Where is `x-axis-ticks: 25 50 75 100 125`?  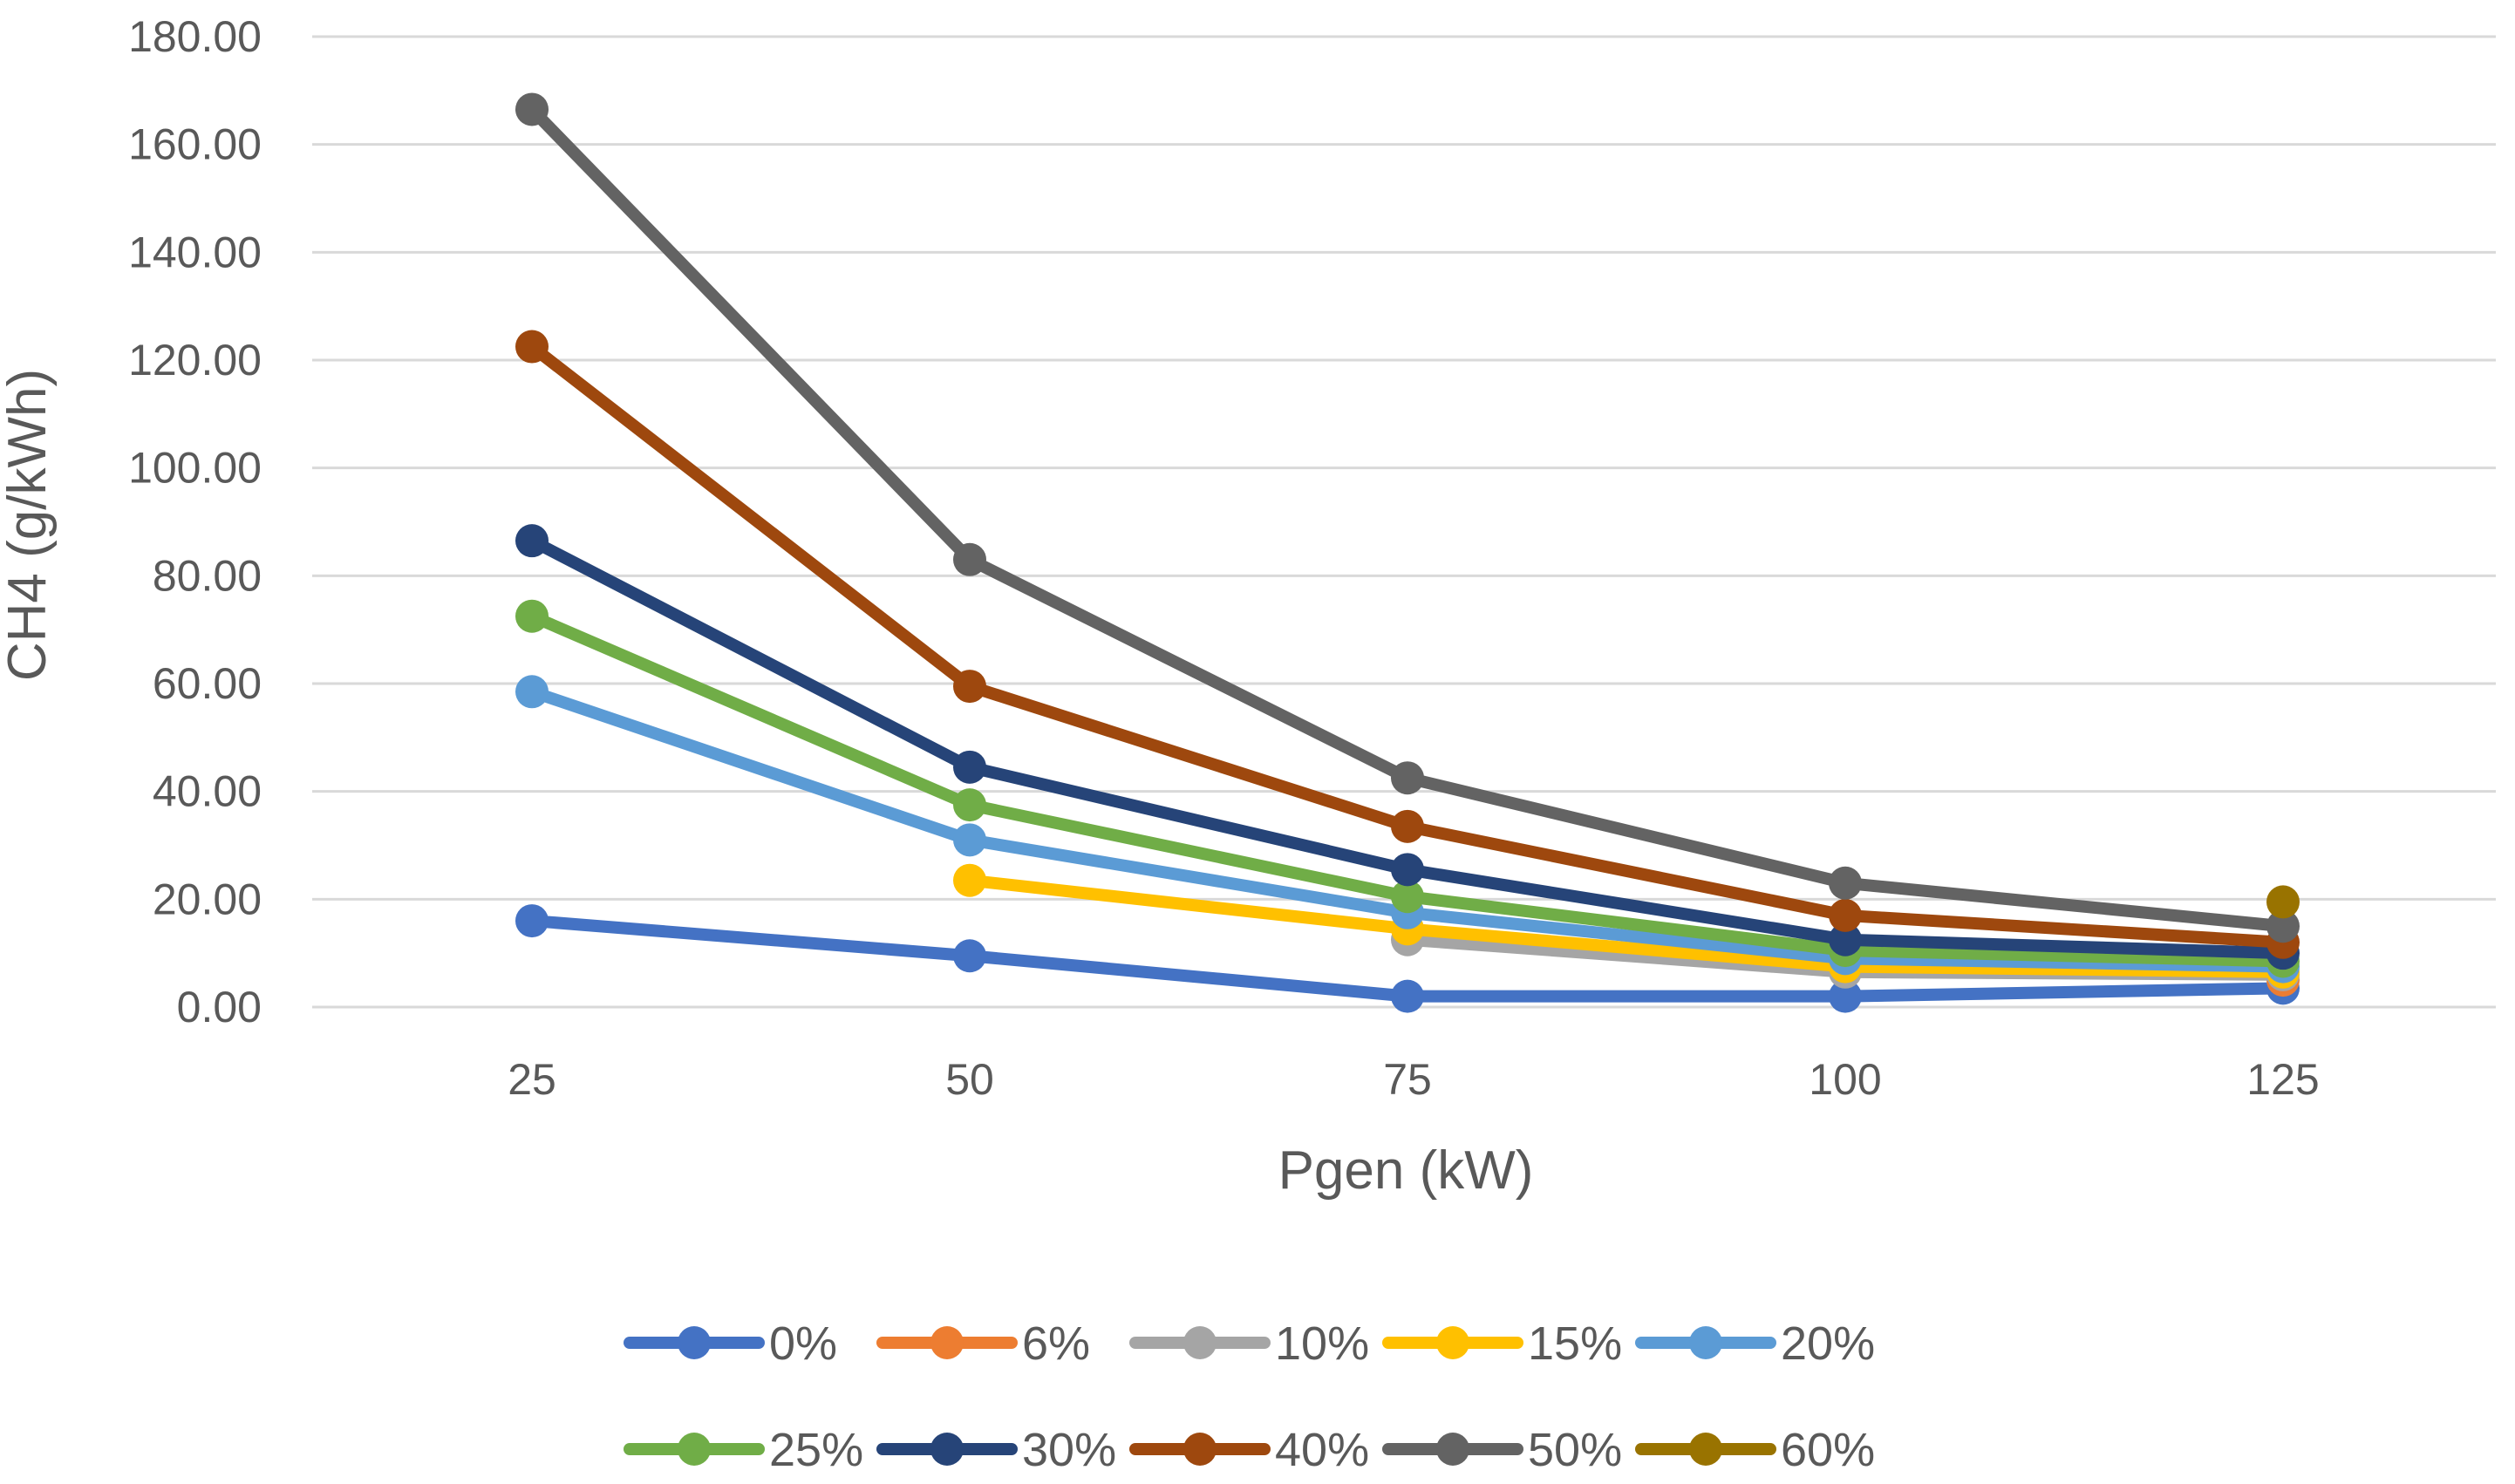 x-axis-ticks: 25 50 75 100 125 is located at coordinates (1414, 1079).